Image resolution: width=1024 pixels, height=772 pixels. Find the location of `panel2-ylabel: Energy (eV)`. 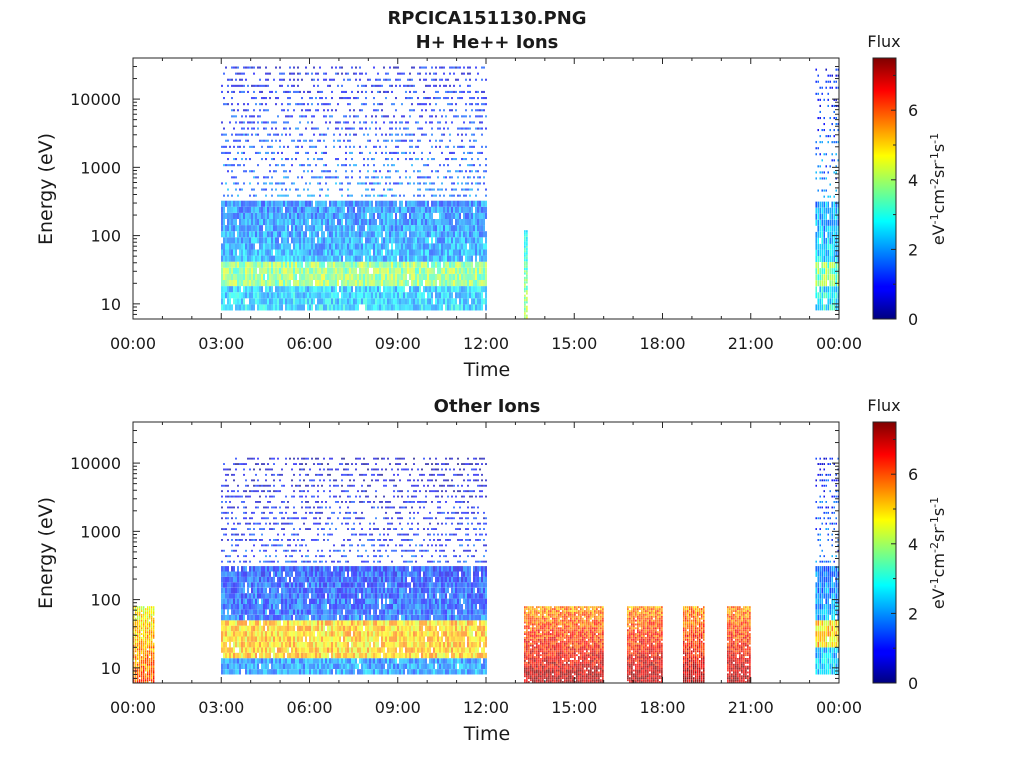

panel2-ylabel: Energy (eV) is located at coordinates (46, 553).